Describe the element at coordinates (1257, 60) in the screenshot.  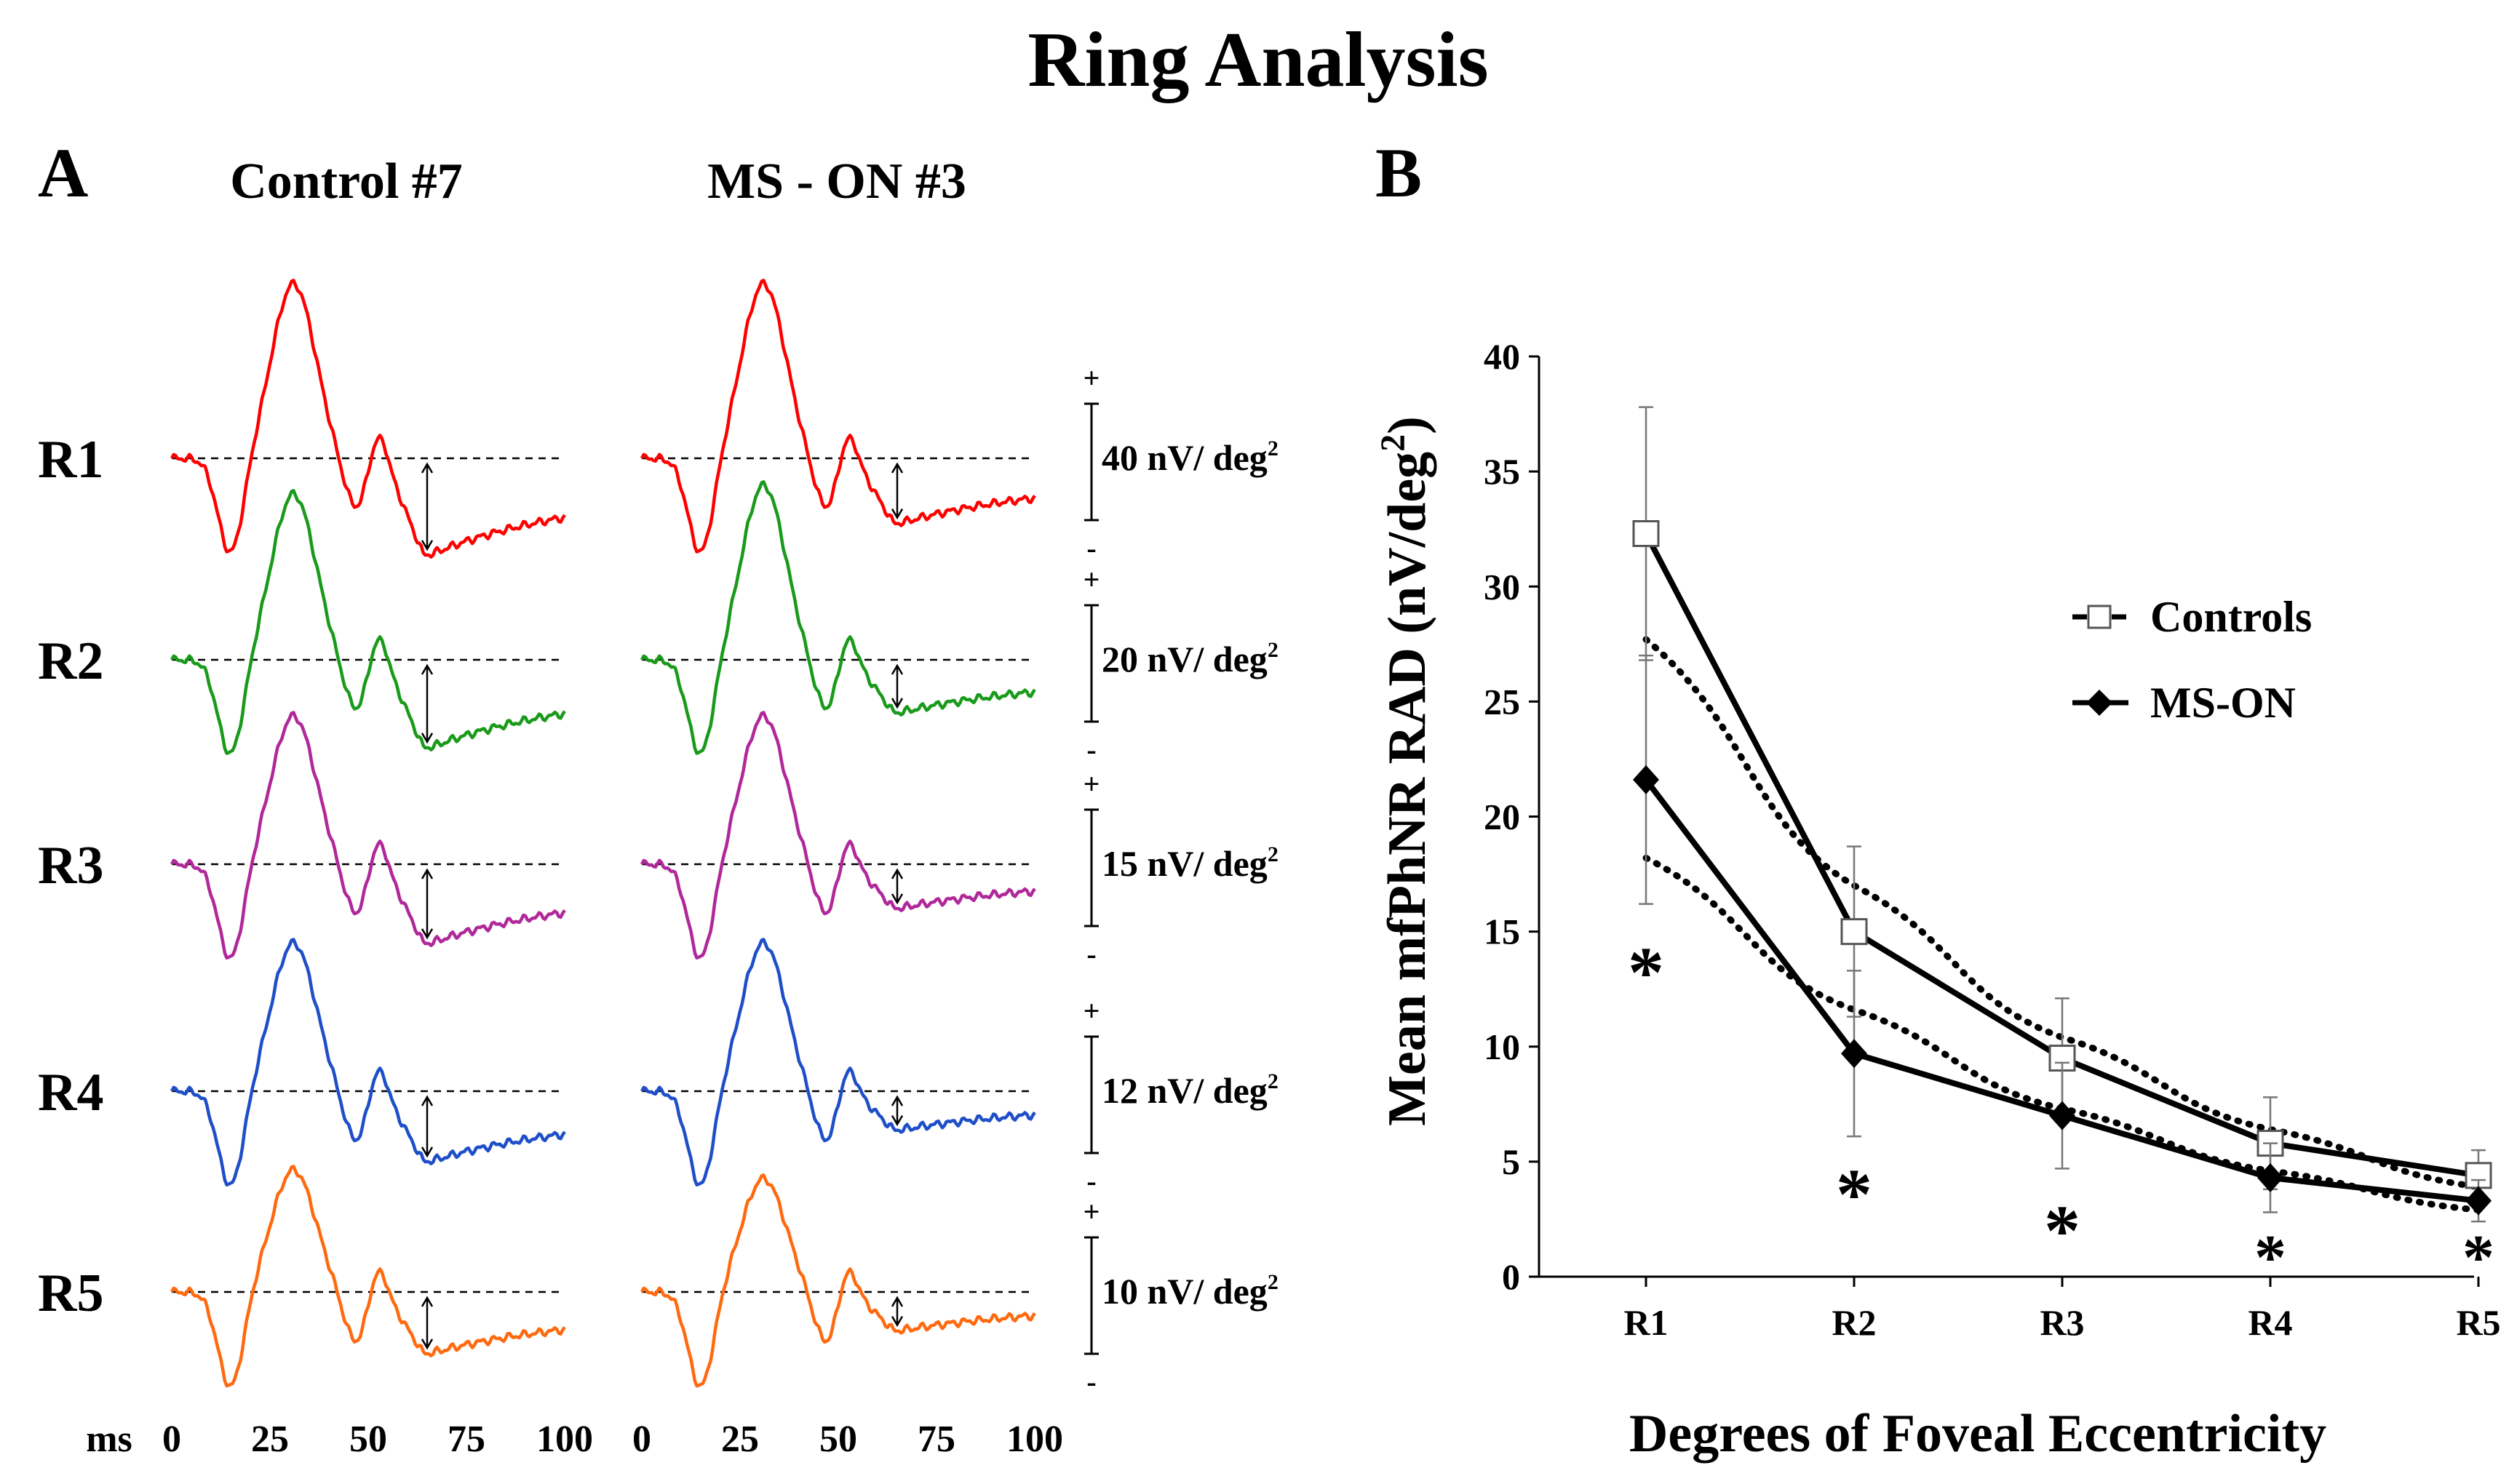
I see `figure-title: Ring Analysis` at that location.